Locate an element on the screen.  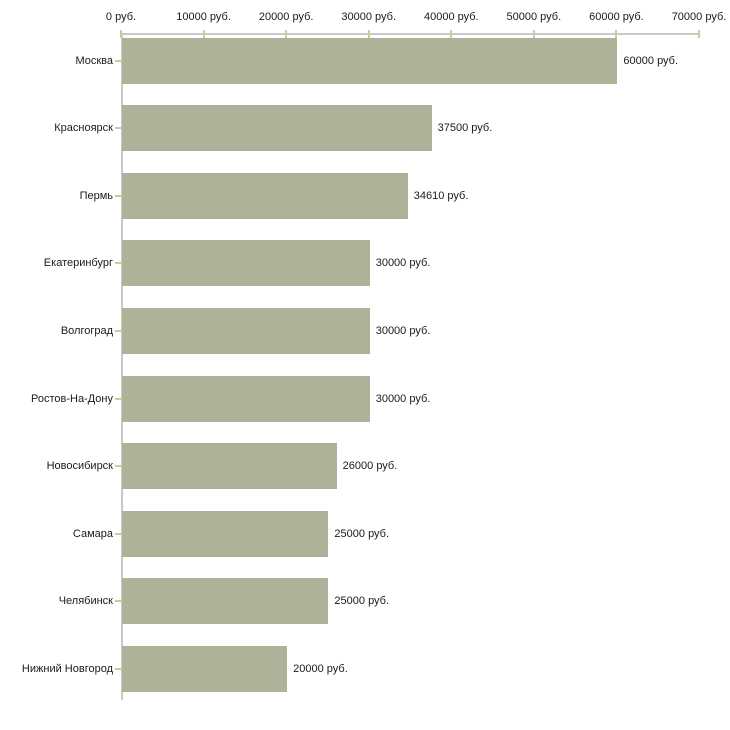
bar-row: Новосибирск 26000 руб. is located at coordinates (373, 466).